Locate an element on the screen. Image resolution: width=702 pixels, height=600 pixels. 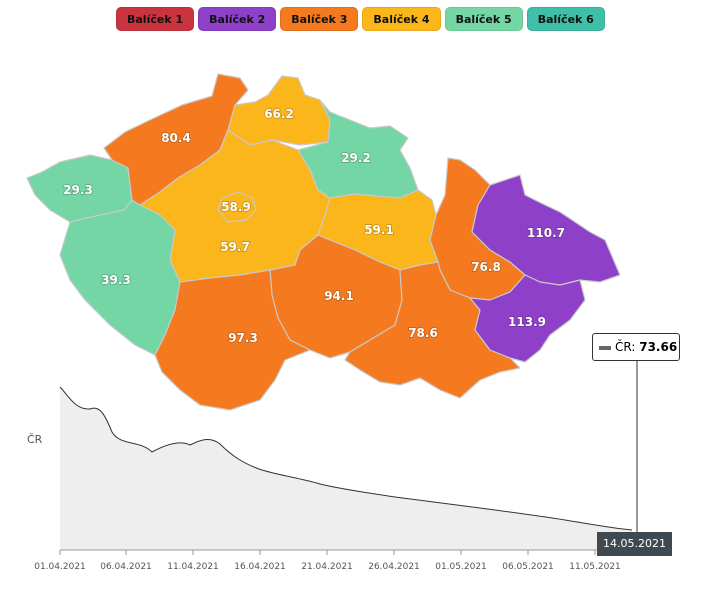
region-moravskoslezsky is located at coordinates (546, 230).